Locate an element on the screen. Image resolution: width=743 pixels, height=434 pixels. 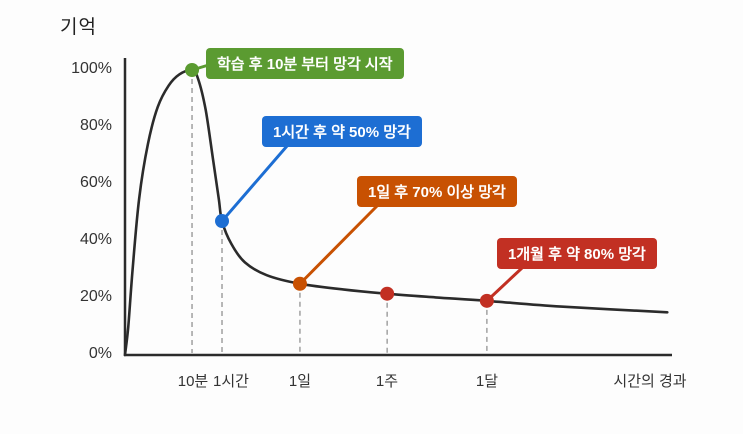
annotation-1day: 1일 후 70% 이상 망각 is located at coordinates (437, 191).